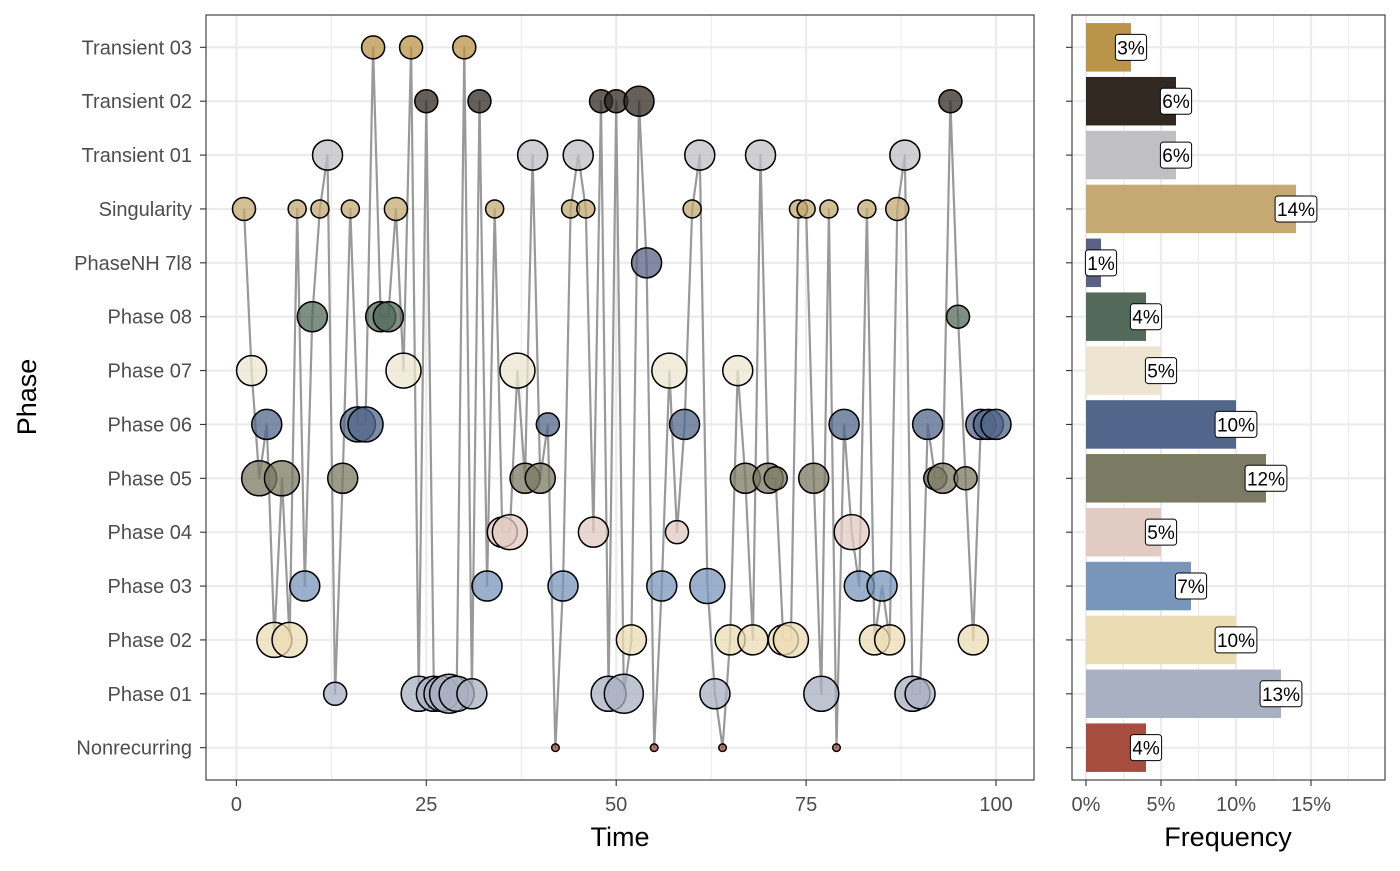 Image resolution: width=1400 pixels, height=871 pixels. I want to click on x-tick-label: 15%, so click(1311, 805).